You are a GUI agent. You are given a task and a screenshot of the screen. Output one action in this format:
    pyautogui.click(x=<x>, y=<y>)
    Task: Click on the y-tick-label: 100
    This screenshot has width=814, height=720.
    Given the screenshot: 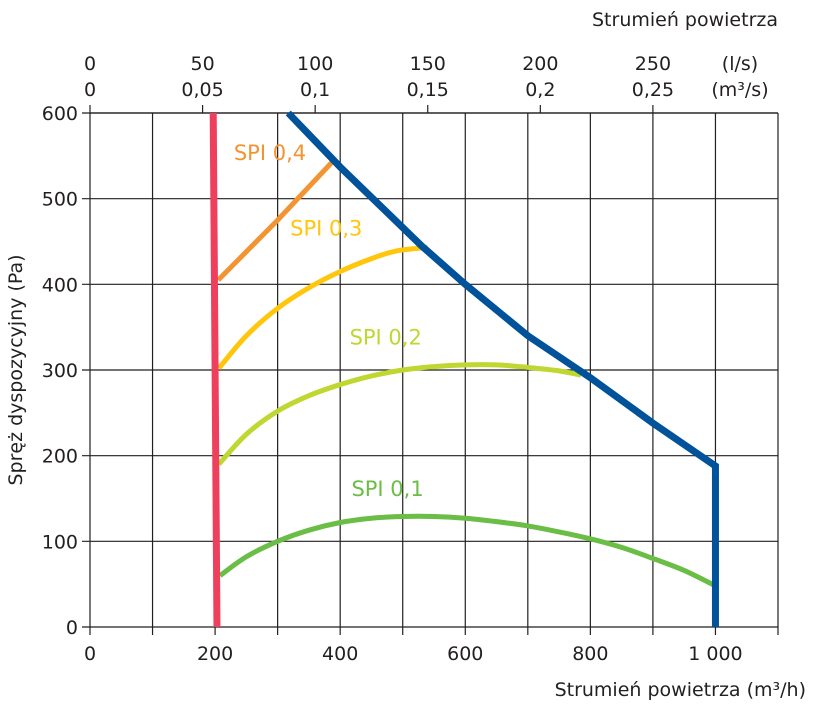 What is the action you would take?
    pyautogui.click(x=60, y=542)
    